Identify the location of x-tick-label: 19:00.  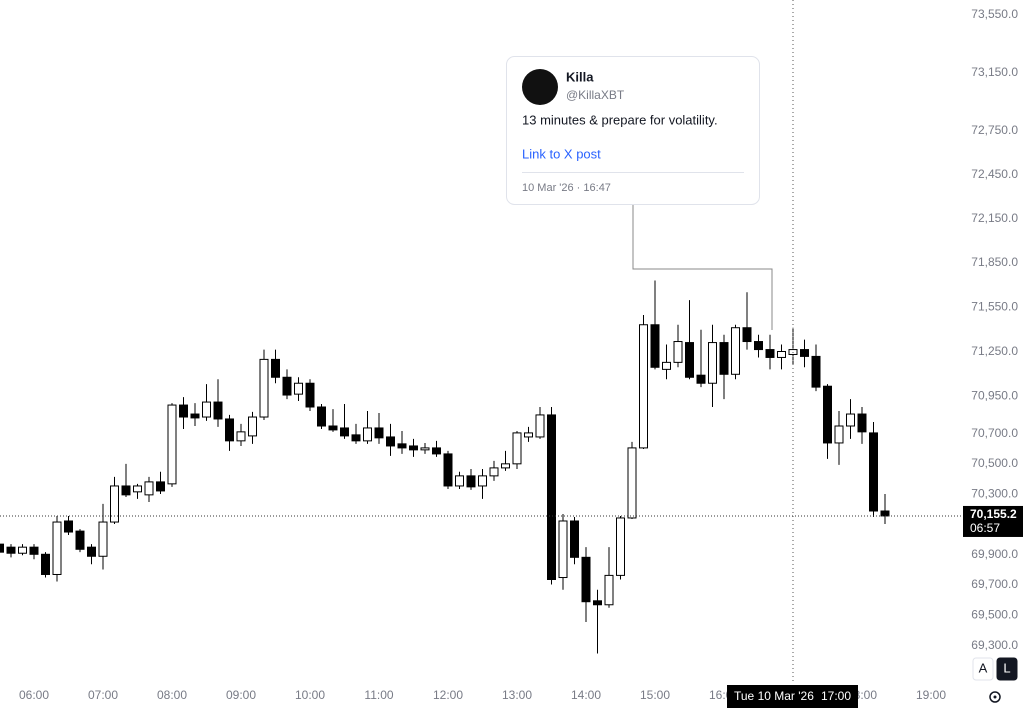
(931, 695).